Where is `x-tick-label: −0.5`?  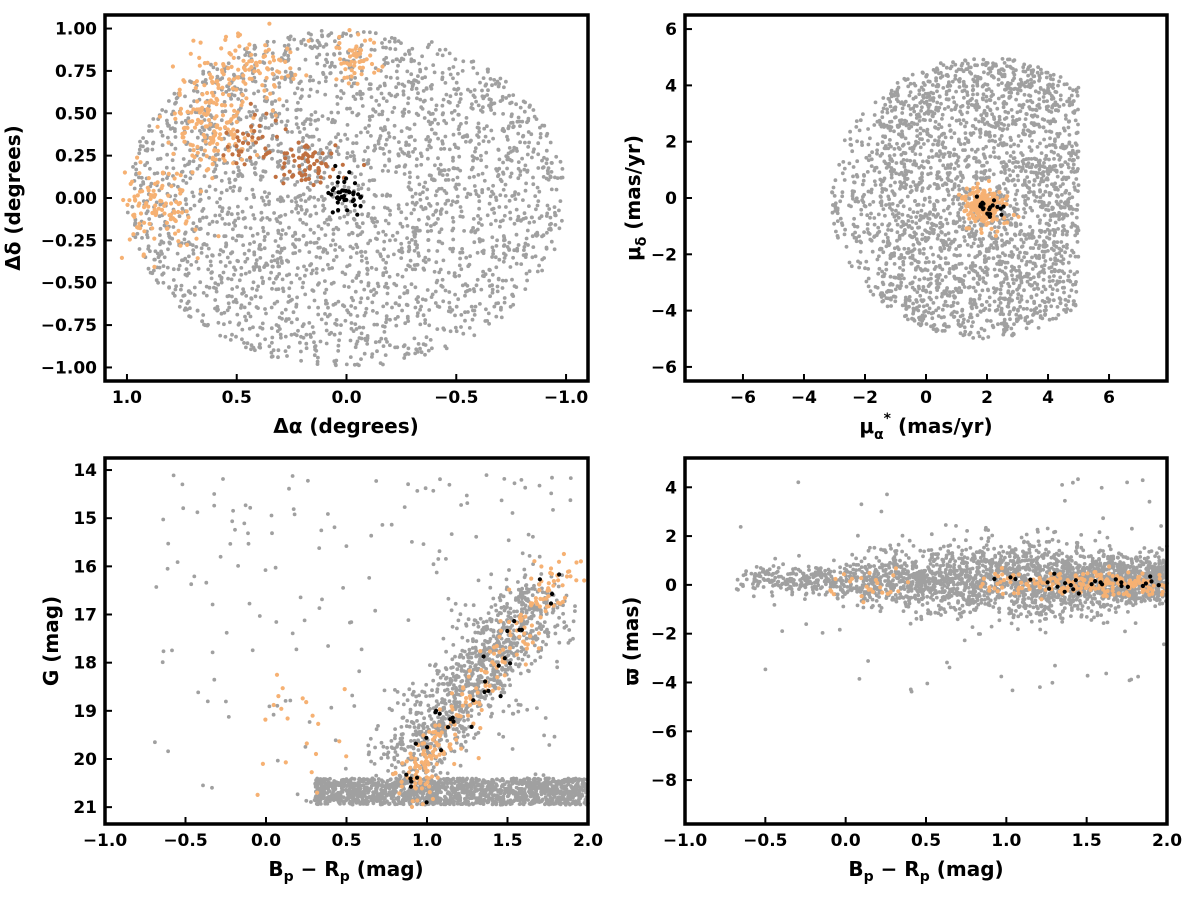
x-tick-label: −0.5 is located at coordinates (456, 398).